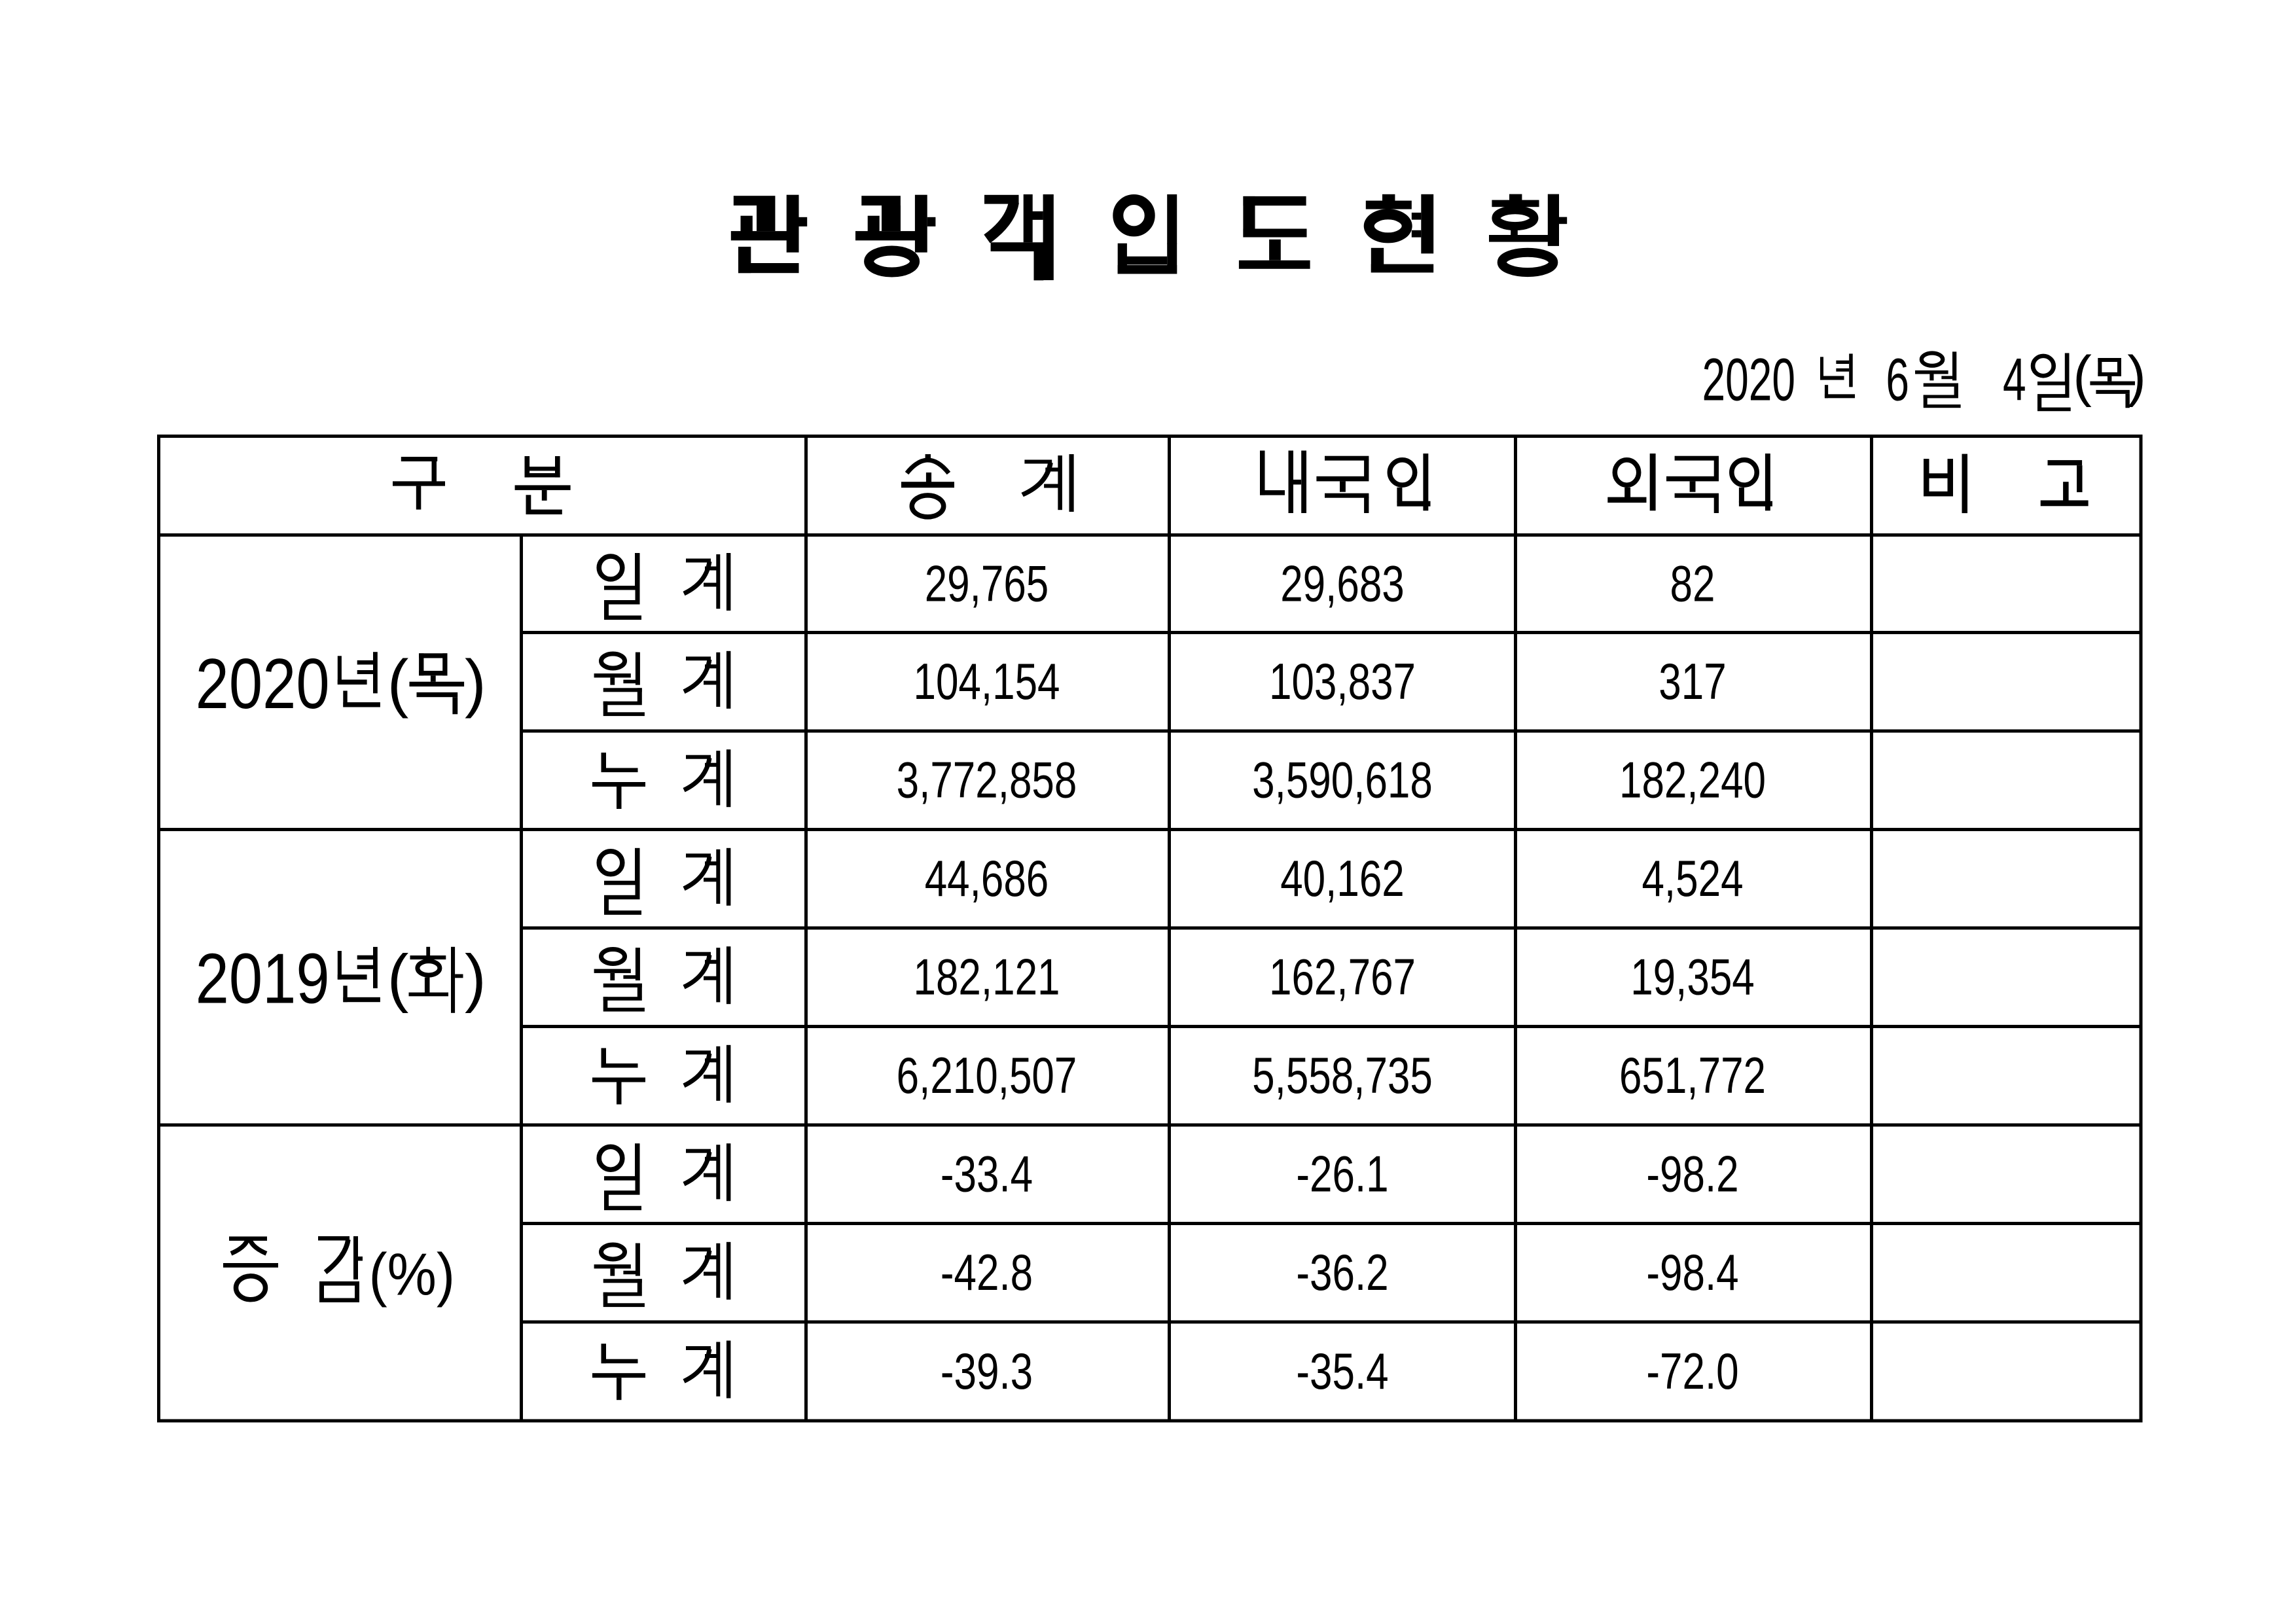  Describe the element at coordinates (1342, 681) in the screenshot. I see `svg-text: 103,837` at that location.